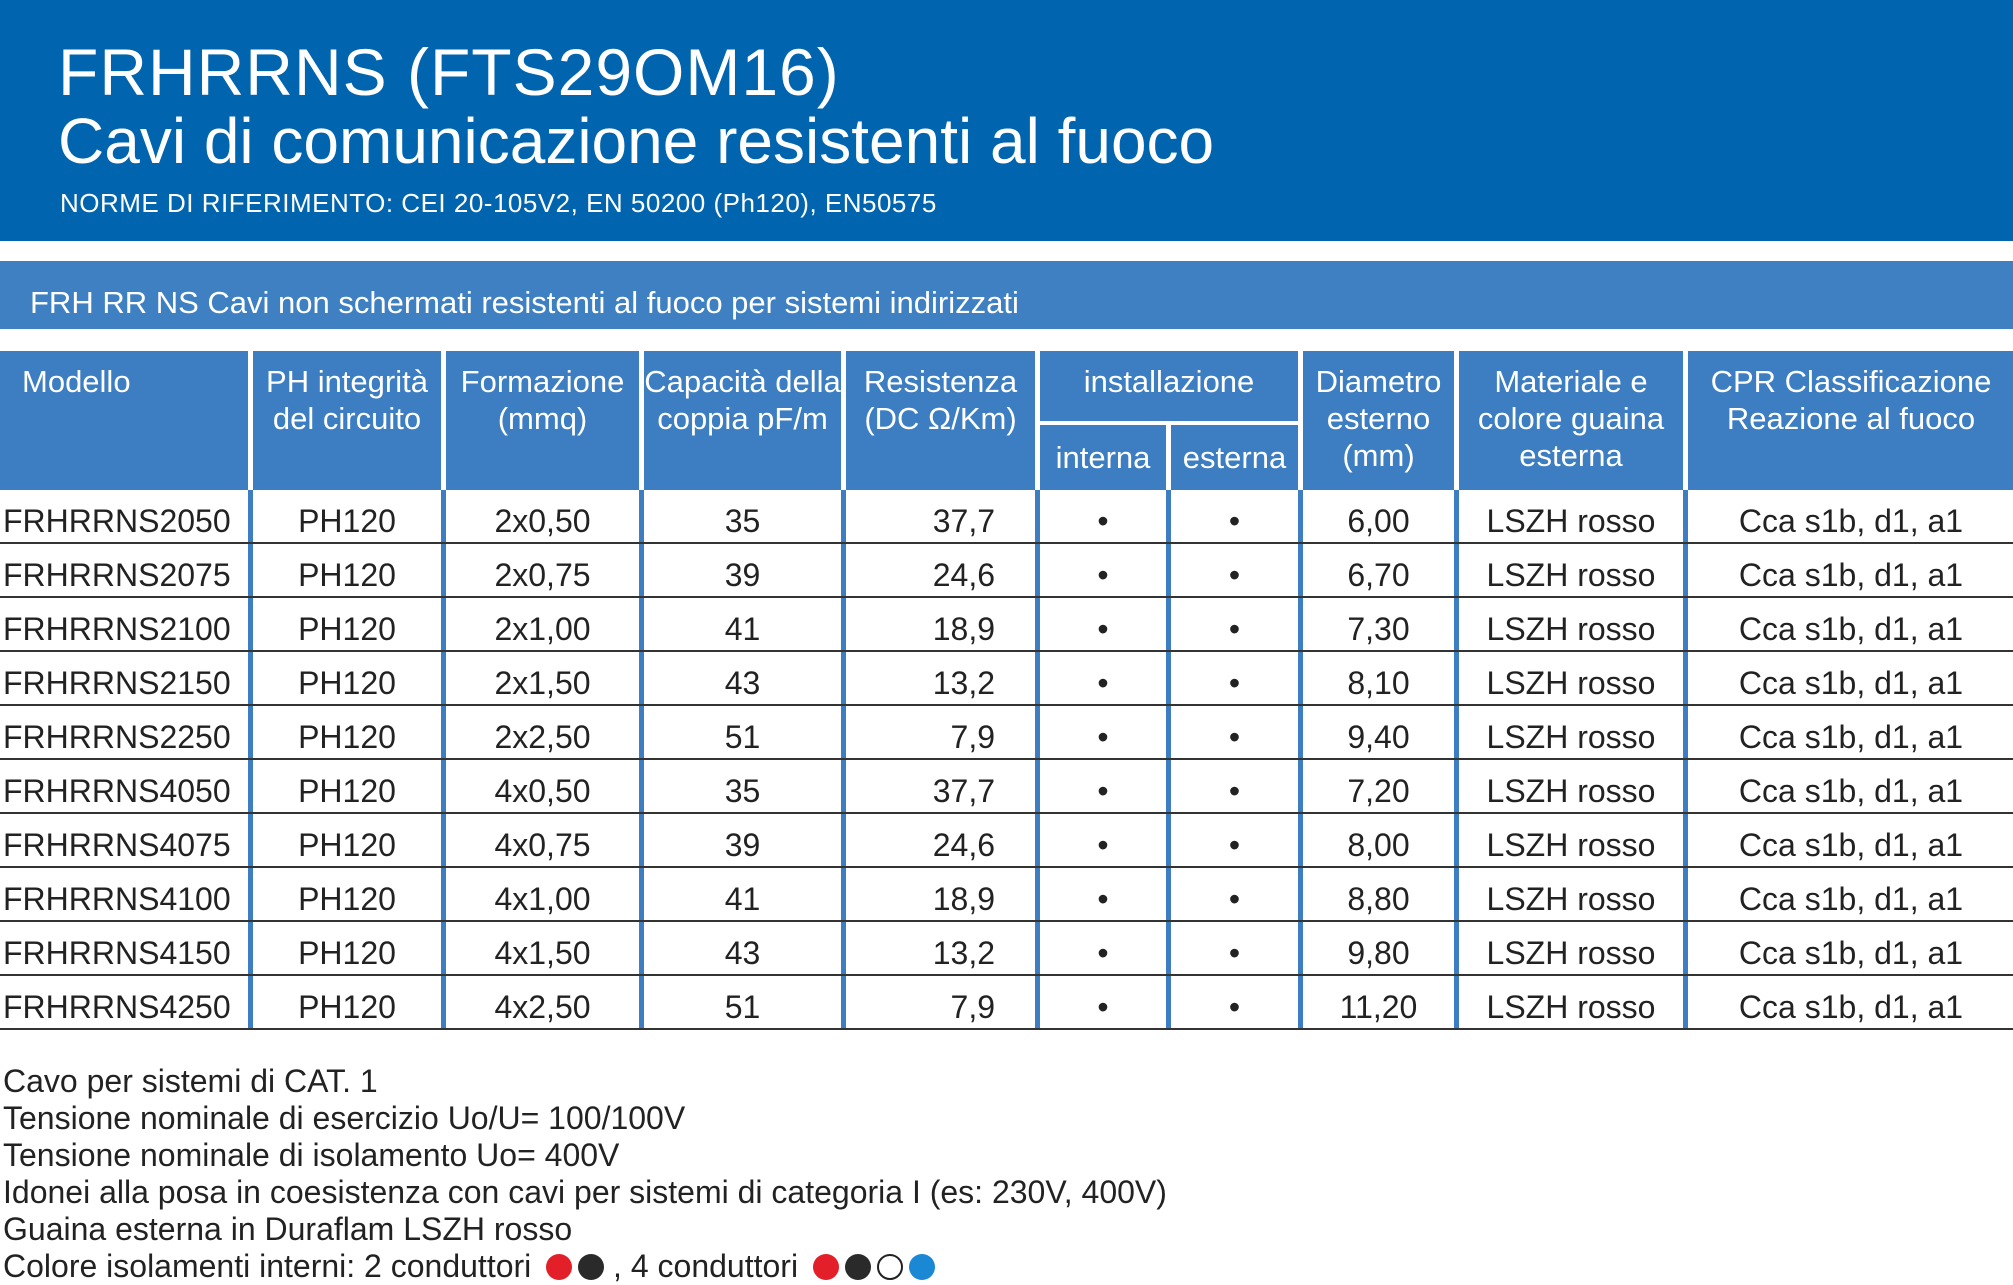 The width and height of the screenshot is (2013, 1285). I want to click on cell-formazione: 2x1,50, so click(542, 678).